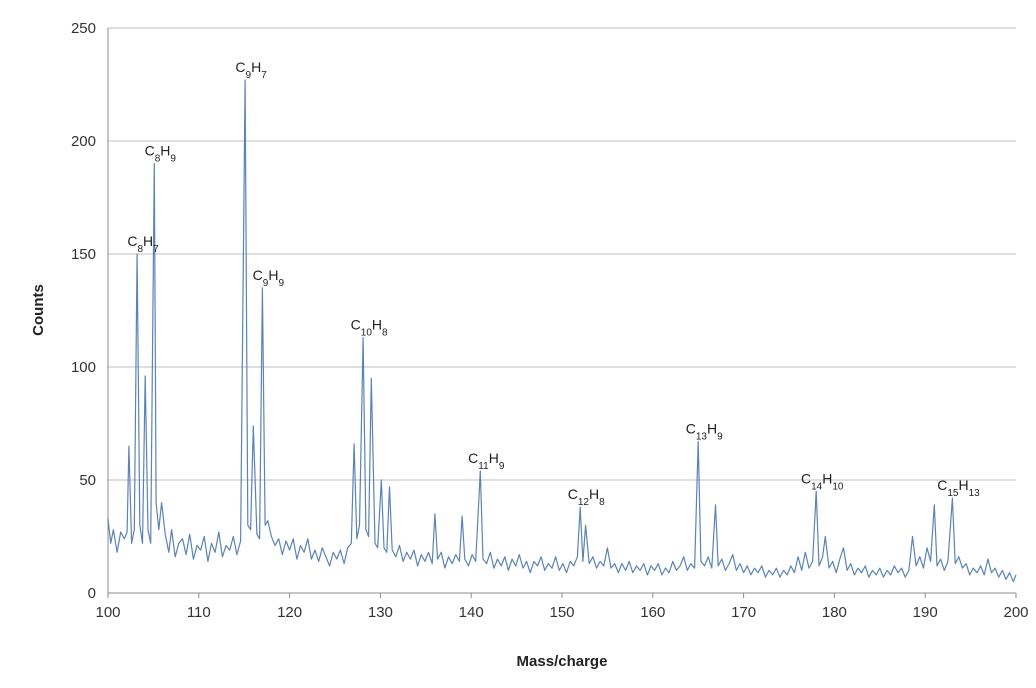 This screenshot has width=1036, height=688. Describe the element at coordinates (83, 367) in the screenshot. I see `y-tick-label: 100` at that location.